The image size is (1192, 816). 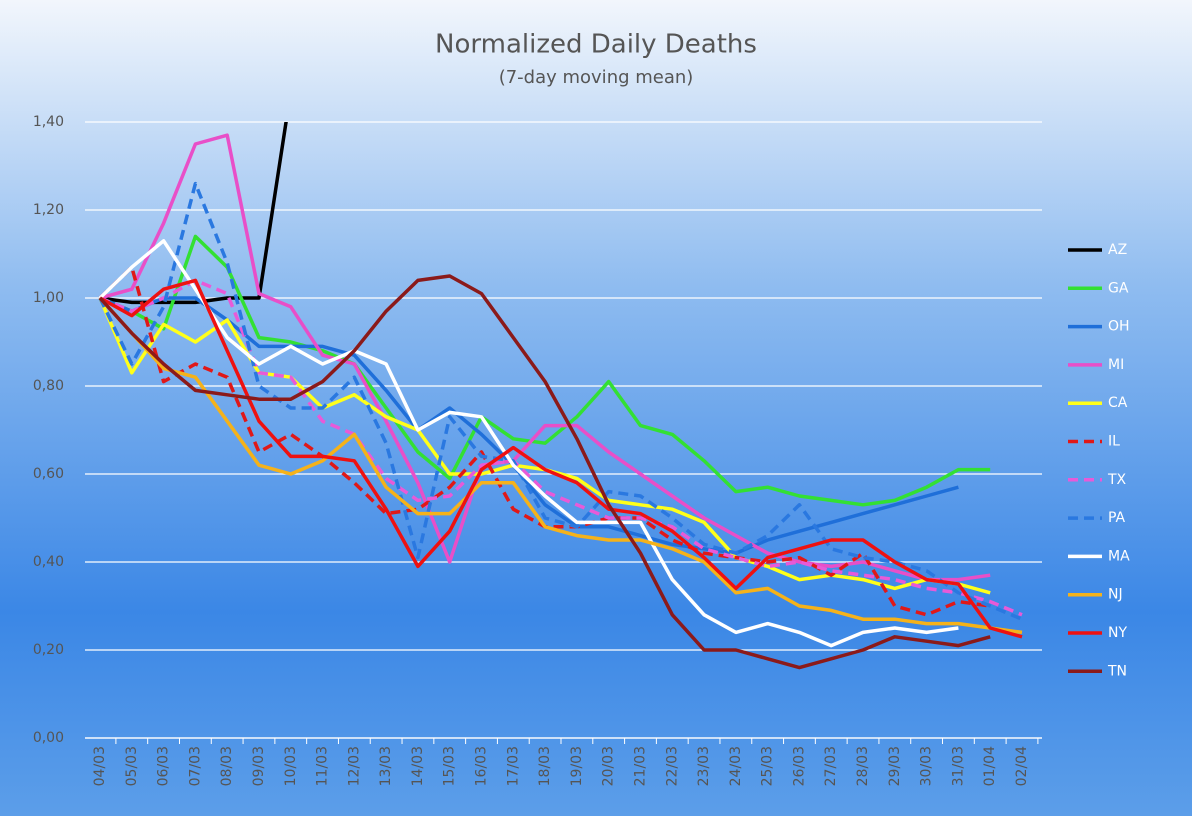 I want to click on x-tick-label: 28/03, so click(x=863, y=766).